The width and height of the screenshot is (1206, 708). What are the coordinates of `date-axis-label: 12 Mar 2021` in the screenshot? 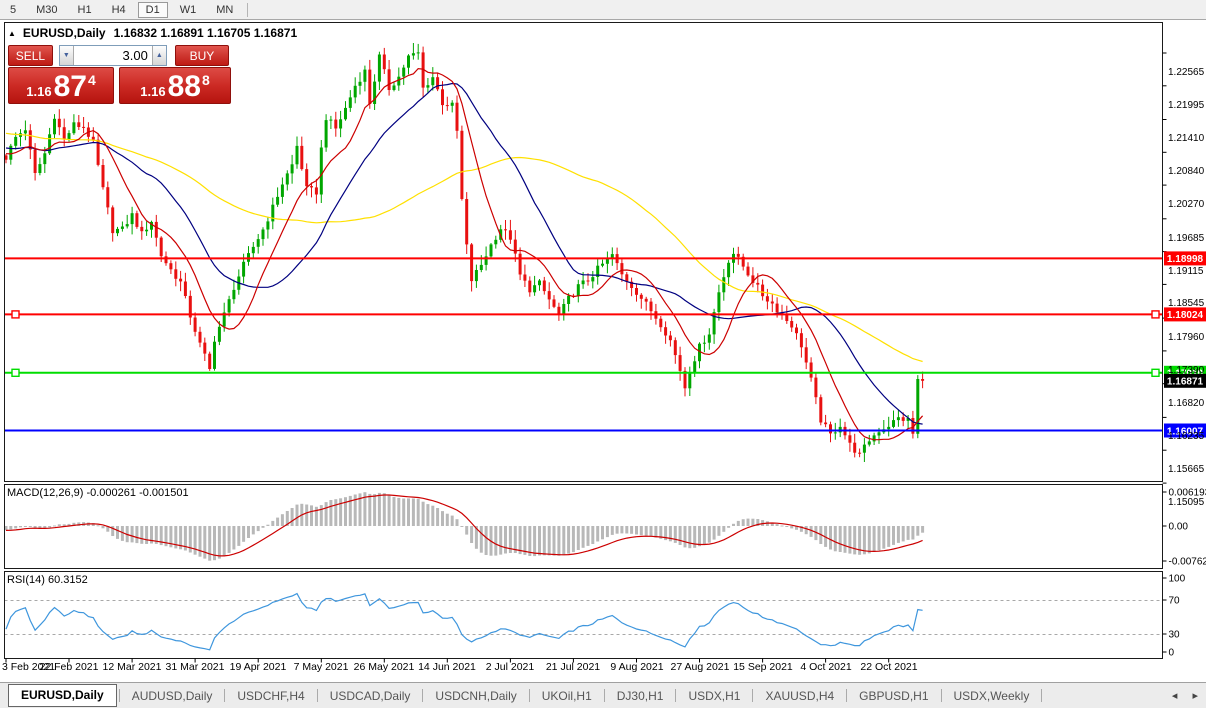 It's located at (132, 667).